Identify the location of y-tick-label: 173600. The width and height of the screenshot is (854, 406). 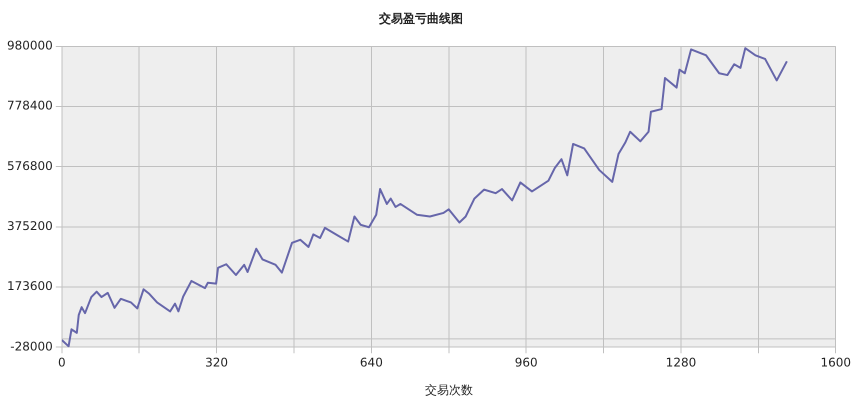
(29, 286).